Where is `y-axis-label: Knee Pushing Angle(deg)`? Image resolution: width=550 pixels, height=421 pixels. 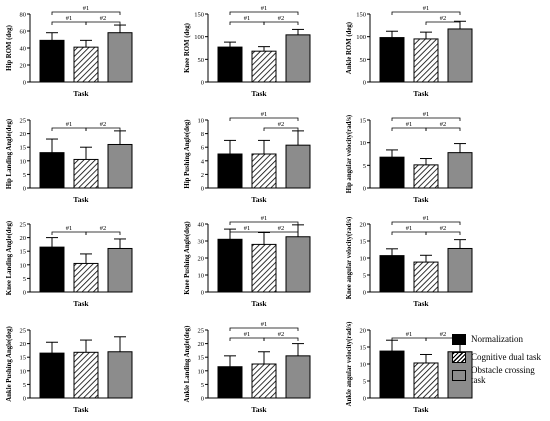 y-axis-label: Knee Pushing Angle(deg) is located at coordinates (187, 257).